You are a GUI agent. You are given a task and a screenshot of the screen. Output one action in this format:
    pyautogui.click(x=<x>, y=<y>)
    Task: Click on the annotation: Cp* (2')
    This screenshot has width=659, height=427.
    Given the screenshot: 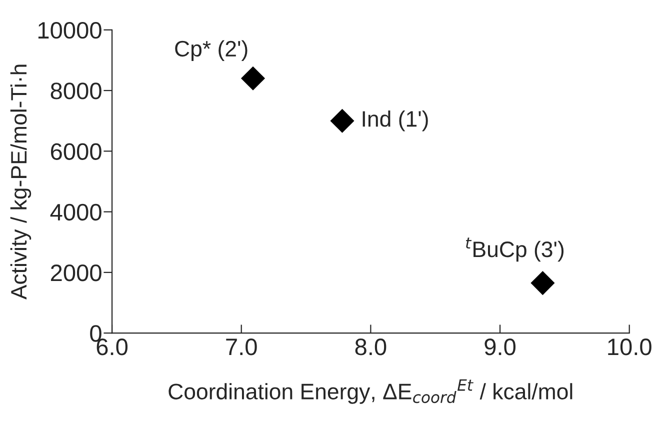 What is the action you would take?
    pyautogui.click(x=211, y=50)
    